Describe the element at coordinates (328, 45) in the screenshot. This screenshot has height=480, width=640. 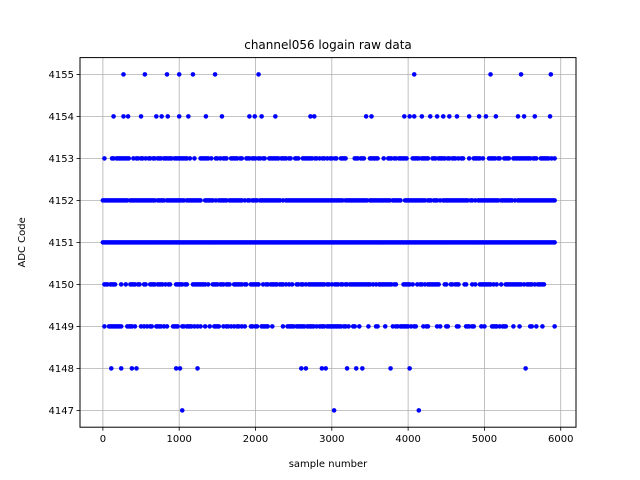
I see `chart-title: channel056 logain raw data` at that location.